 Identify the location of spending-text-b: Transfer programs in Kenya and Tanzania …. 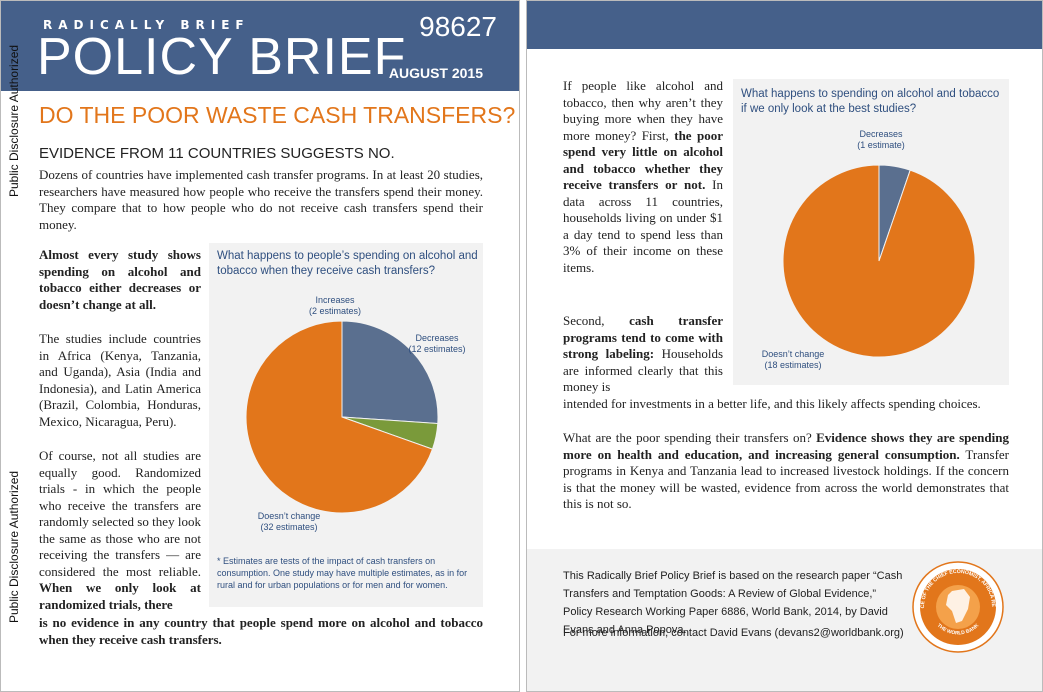
(786, 479).